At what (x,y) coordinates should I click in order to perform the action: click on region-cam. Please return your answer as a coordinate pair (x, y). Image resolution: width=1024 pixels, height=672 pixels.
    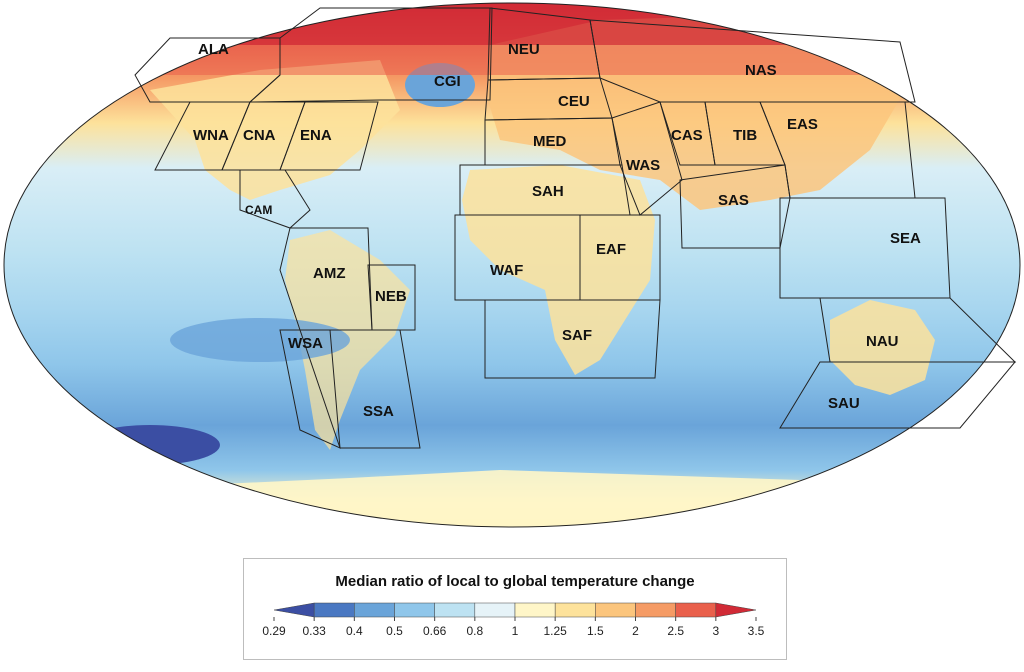
    Looking at the image, I should click on (275, 199).